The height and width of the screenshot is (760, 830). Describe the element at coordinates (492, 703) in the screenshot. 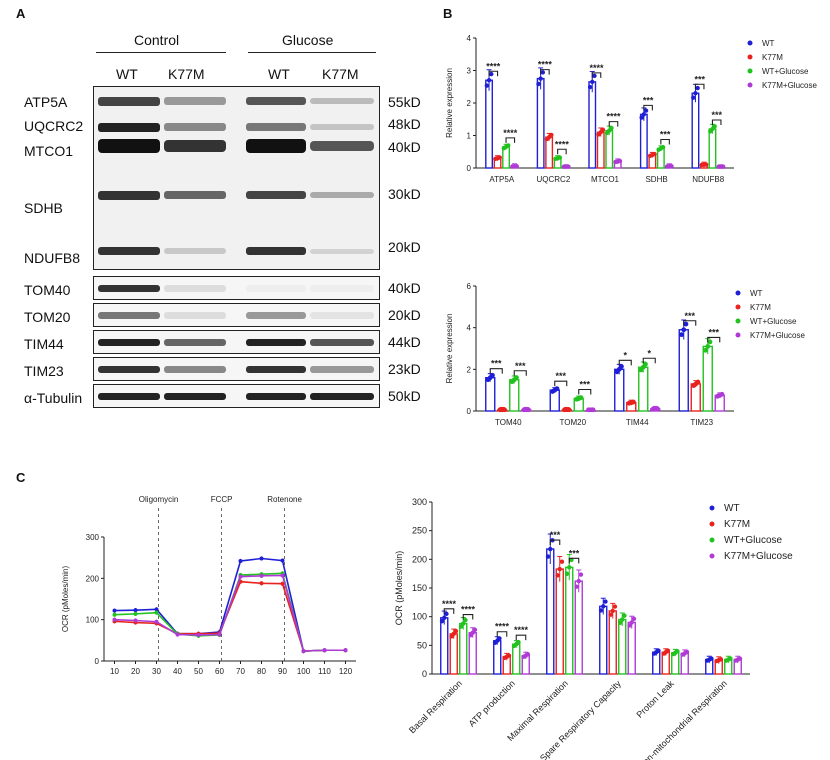

I see `x-tick-label: ATP production` at that location.